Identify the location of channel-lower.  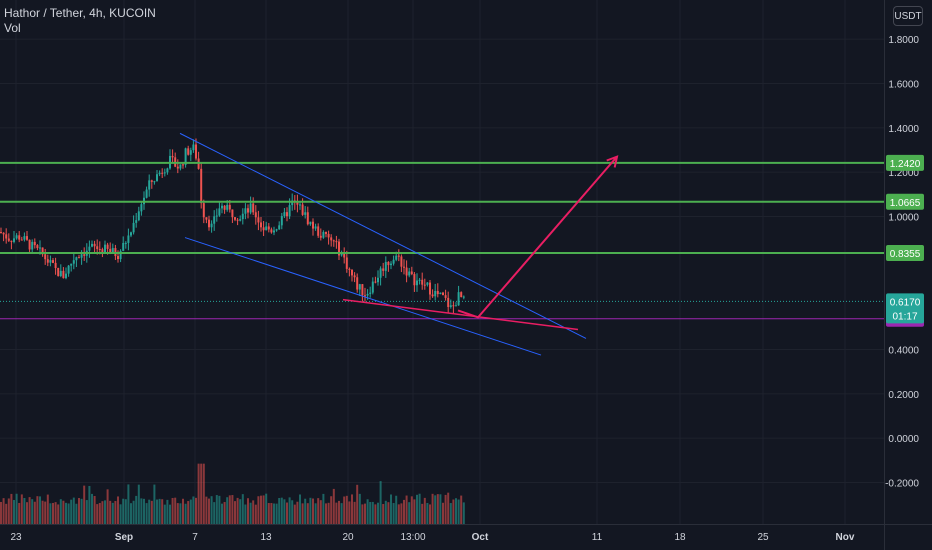
(363, 296).